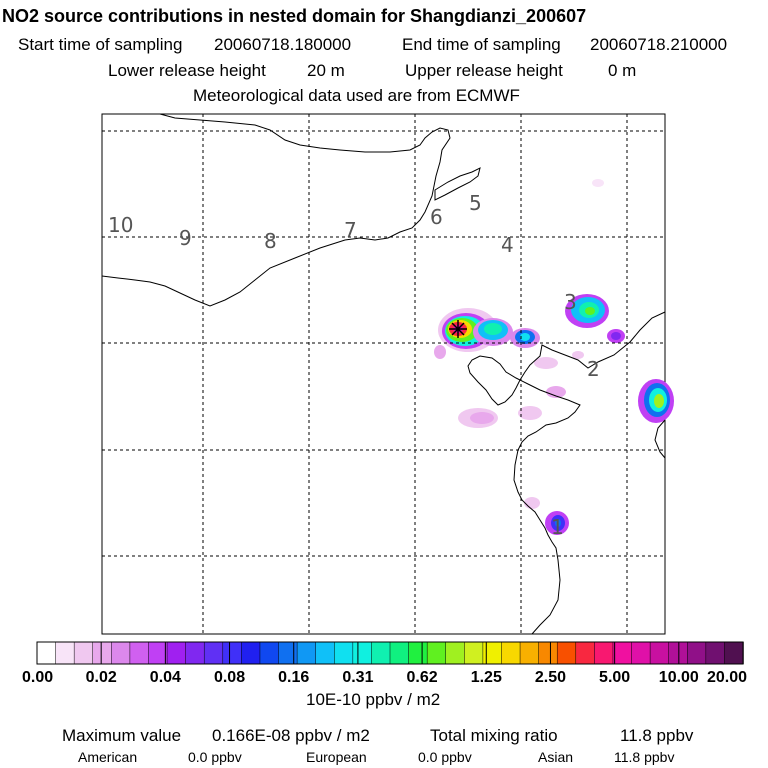 This screenshot has height=768, width=768. I want to click on map-label-6: 6, so click(436, 217).